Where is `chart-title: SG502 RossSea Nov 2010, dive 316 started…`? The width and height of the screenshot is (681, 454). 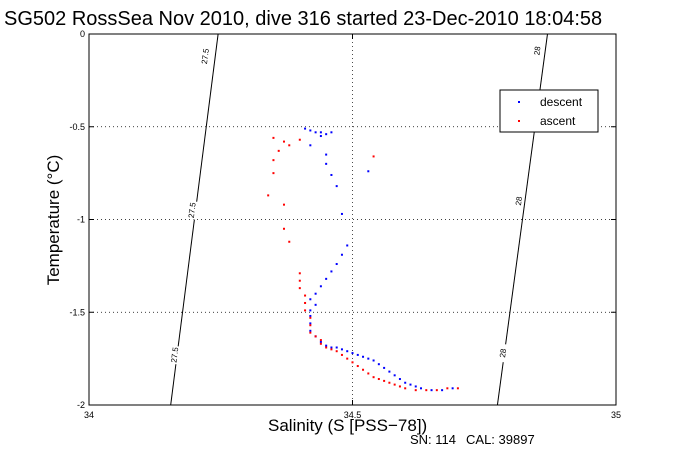 chart-title: SG502 RossSea Nov 2010, dive 316 started… is located at coordinates (303, 19).